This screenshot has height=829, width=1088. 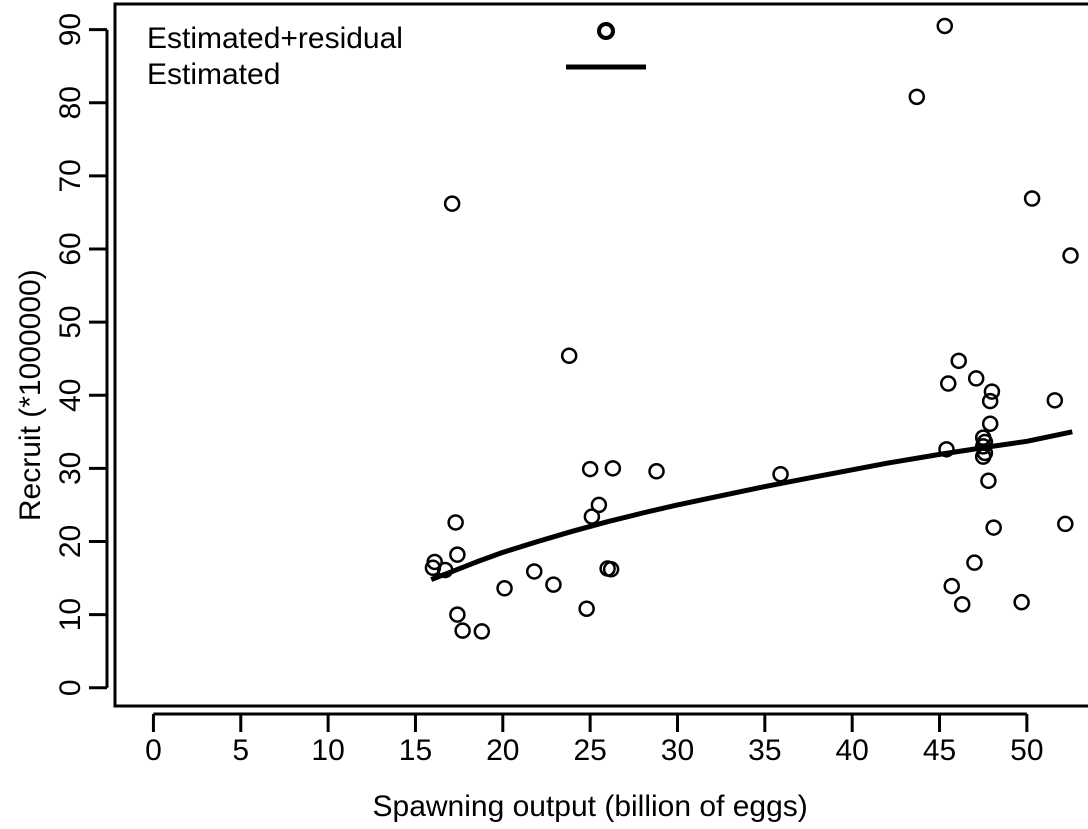 I want to click on y-tick-label: 10, so click(x=70, y=614).